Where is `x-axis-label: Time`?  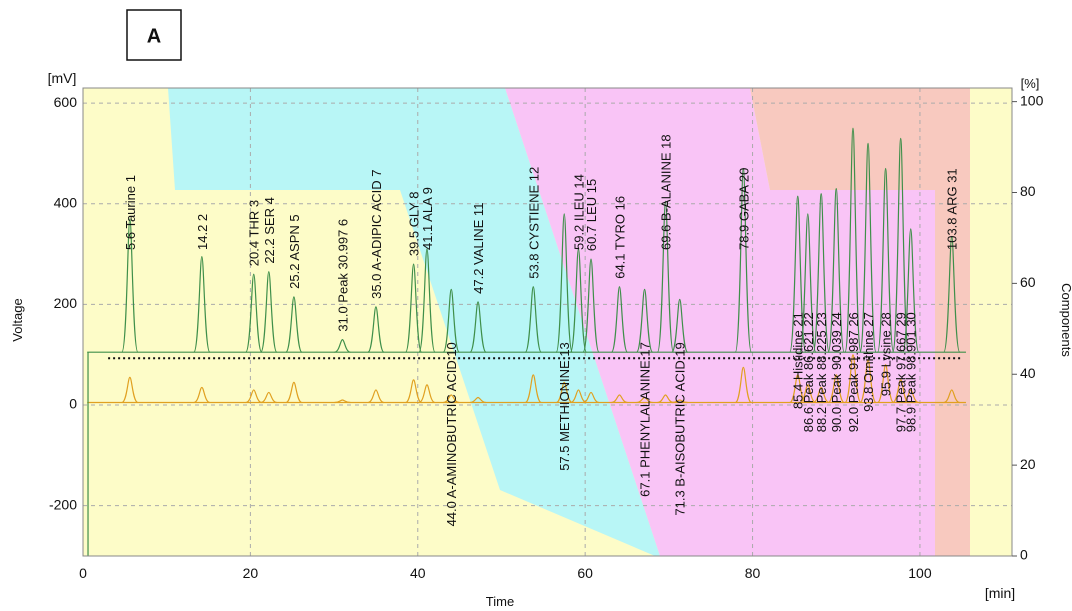 x-axis-label: Time is located at coordinates (500, 600).